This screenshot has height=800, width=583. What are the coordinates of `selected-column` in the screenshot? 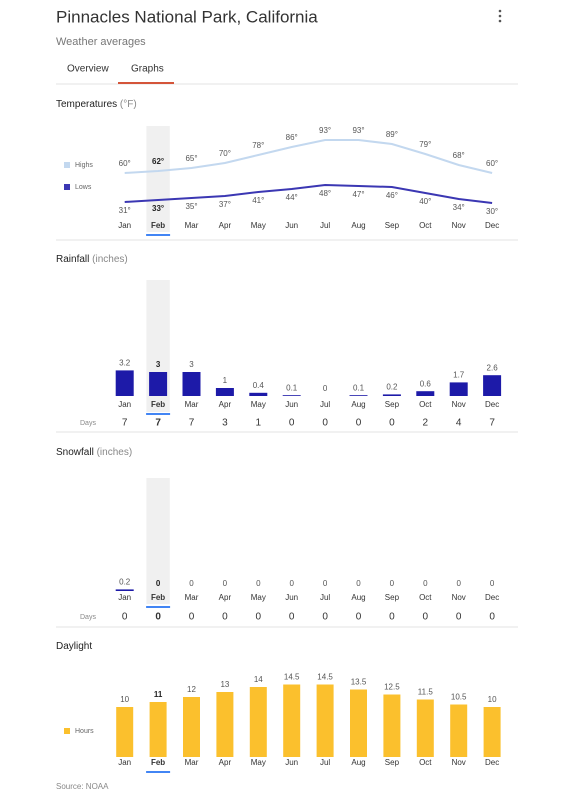 It's located at (158, 179).